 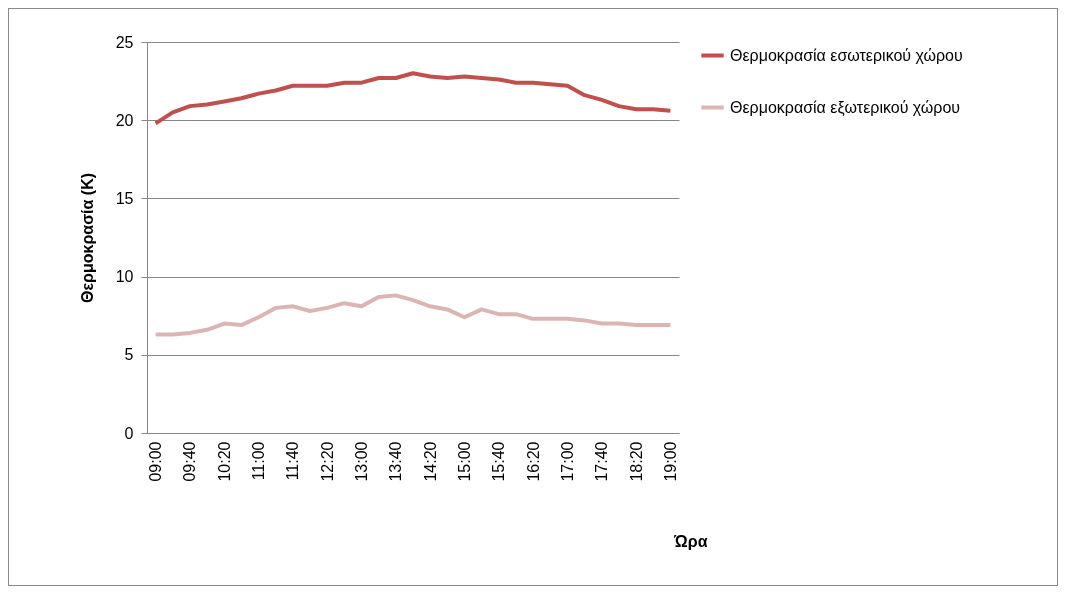 What do you see at coordinates (362, 461) in the screenshot?
I see `x-tick-label: 13:00` at bounding box center [362, 461].